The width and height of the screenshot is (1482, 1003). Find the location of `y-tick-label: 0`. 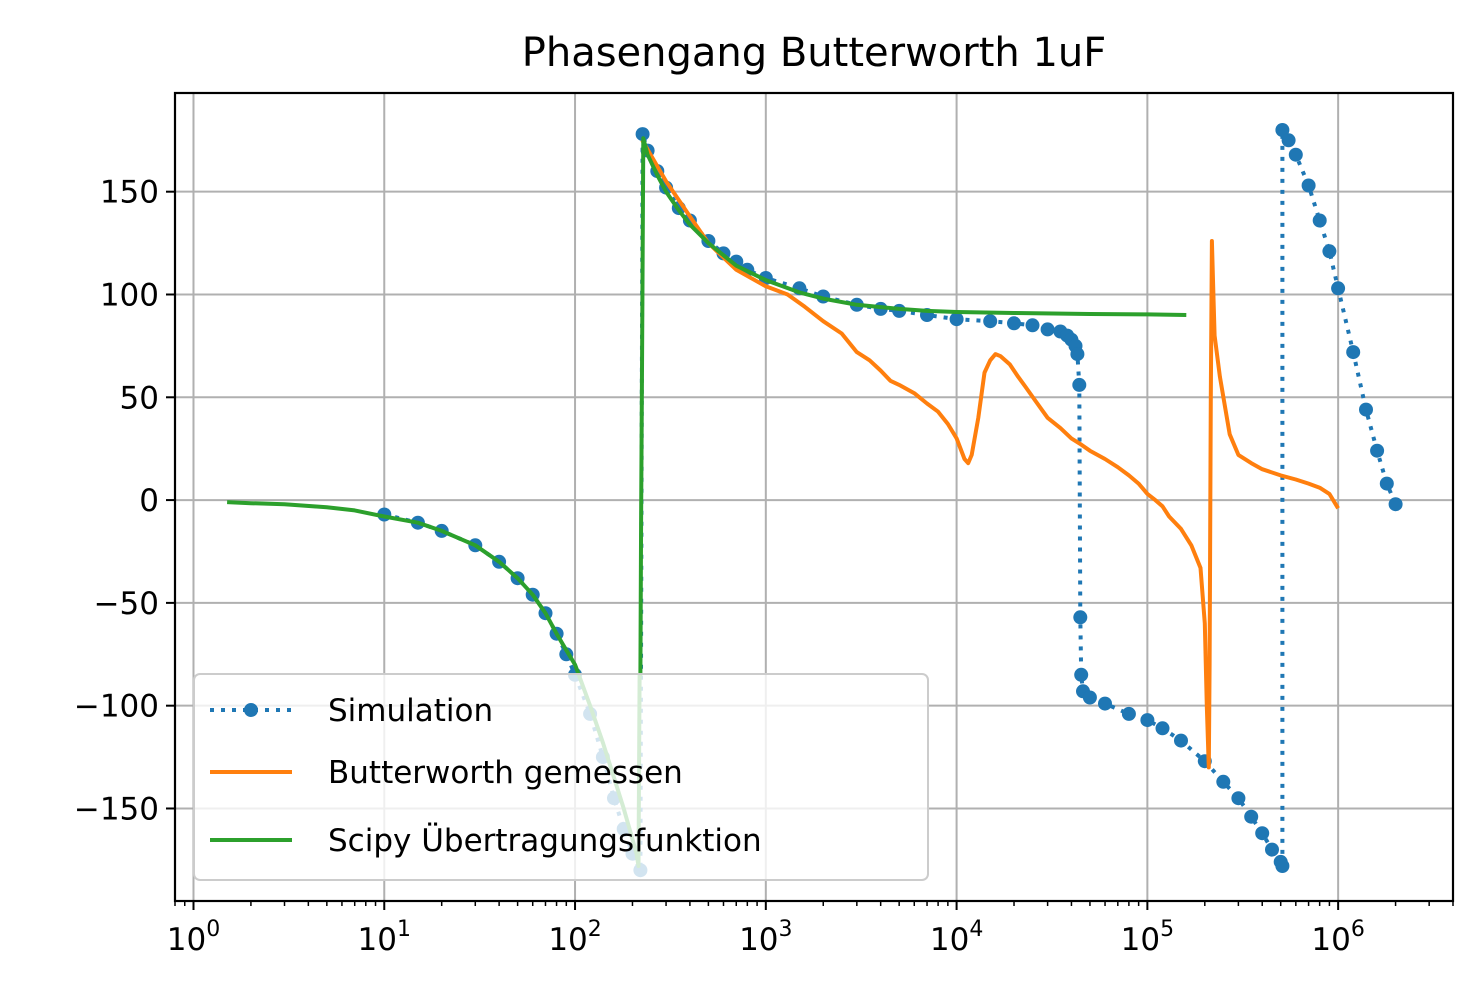

y-tick-label: 0 is located at coordinates (149, 501).